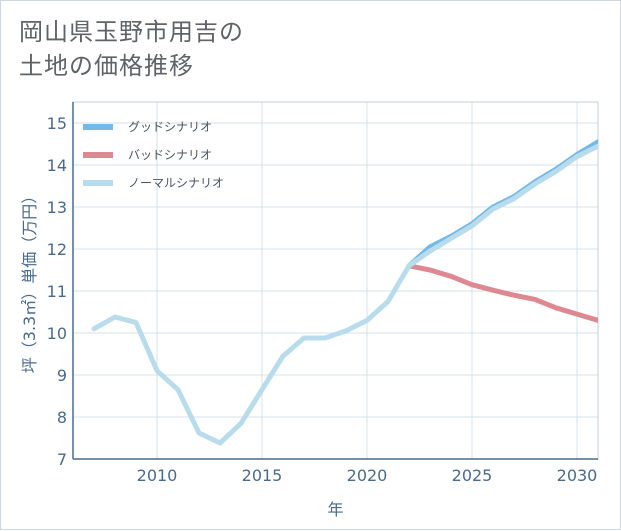  Describe the element at coordinates (131, 32) in the screenshot. I see `chart-title-line1: 岡山県玉野市用吉の` at that location.